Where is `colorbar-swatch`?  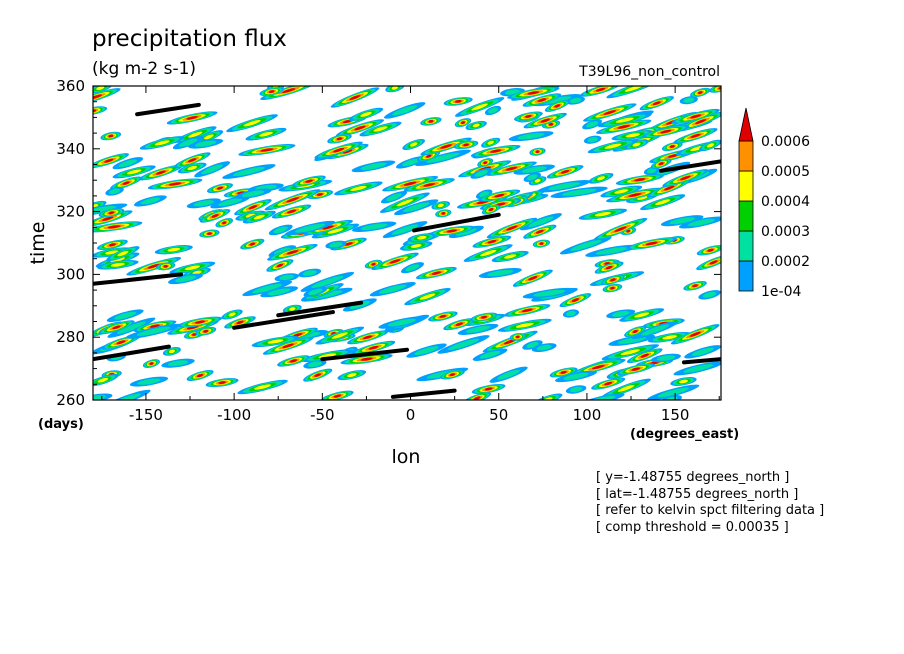
colorbar-swatch is located at coordinates (746, 186).